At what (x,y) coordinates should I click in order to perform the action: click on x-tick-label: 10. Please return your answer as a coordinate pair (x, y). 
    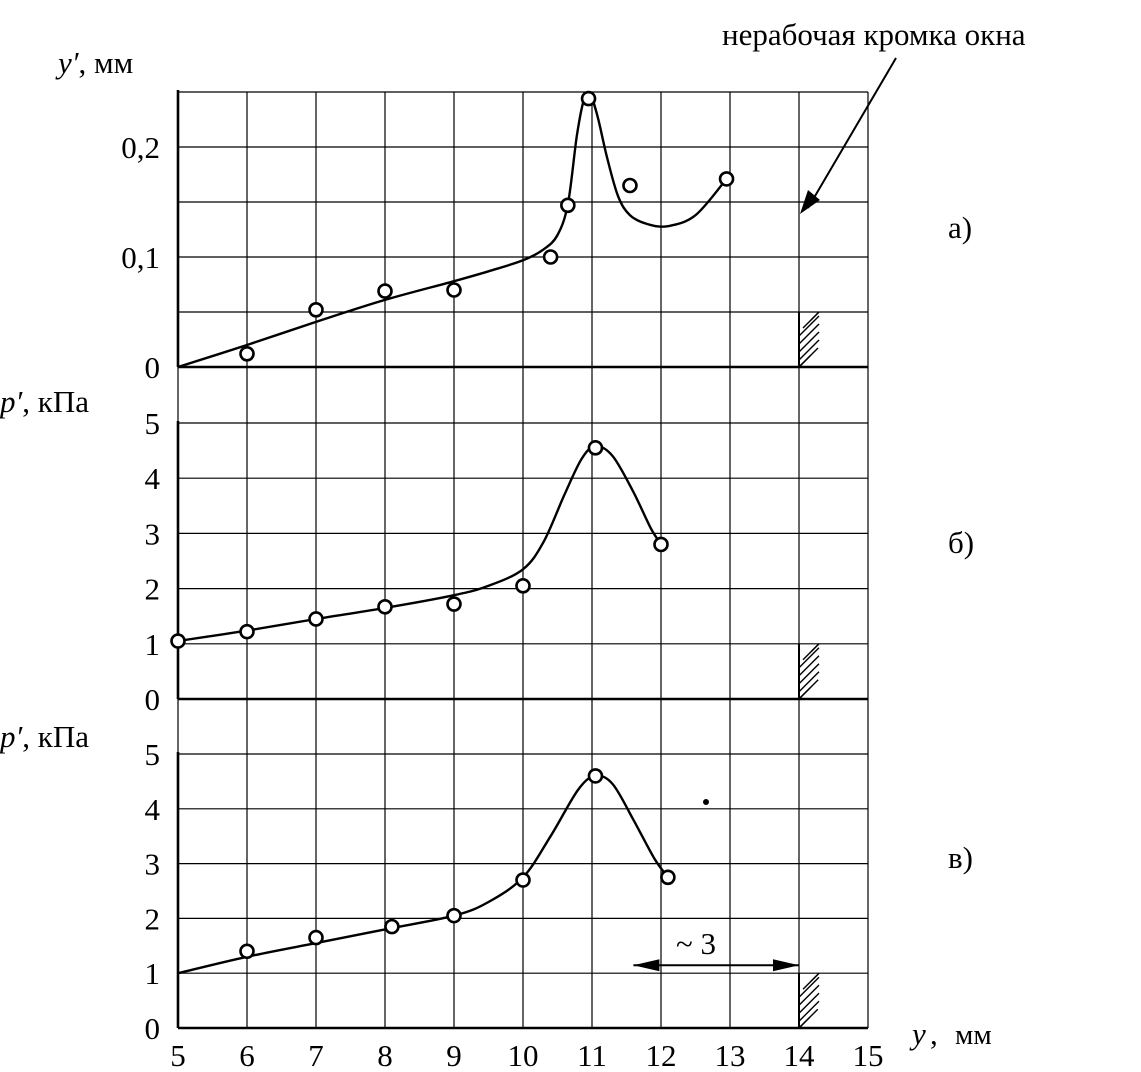
    Looking at the image, I should click on (523, 1055).